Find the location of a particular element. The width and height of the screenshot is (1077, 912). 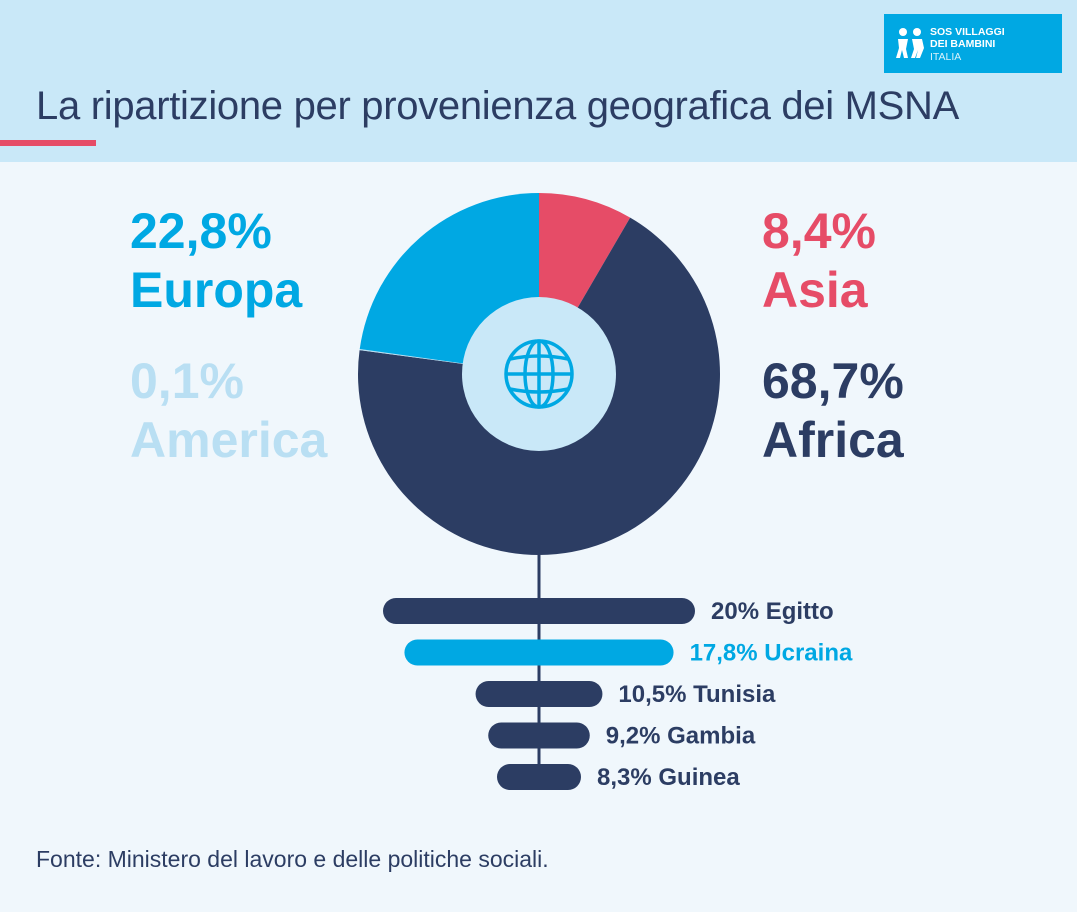

bar-label-gambia: 9,2% Gambia is located at coordinates (681, 736).